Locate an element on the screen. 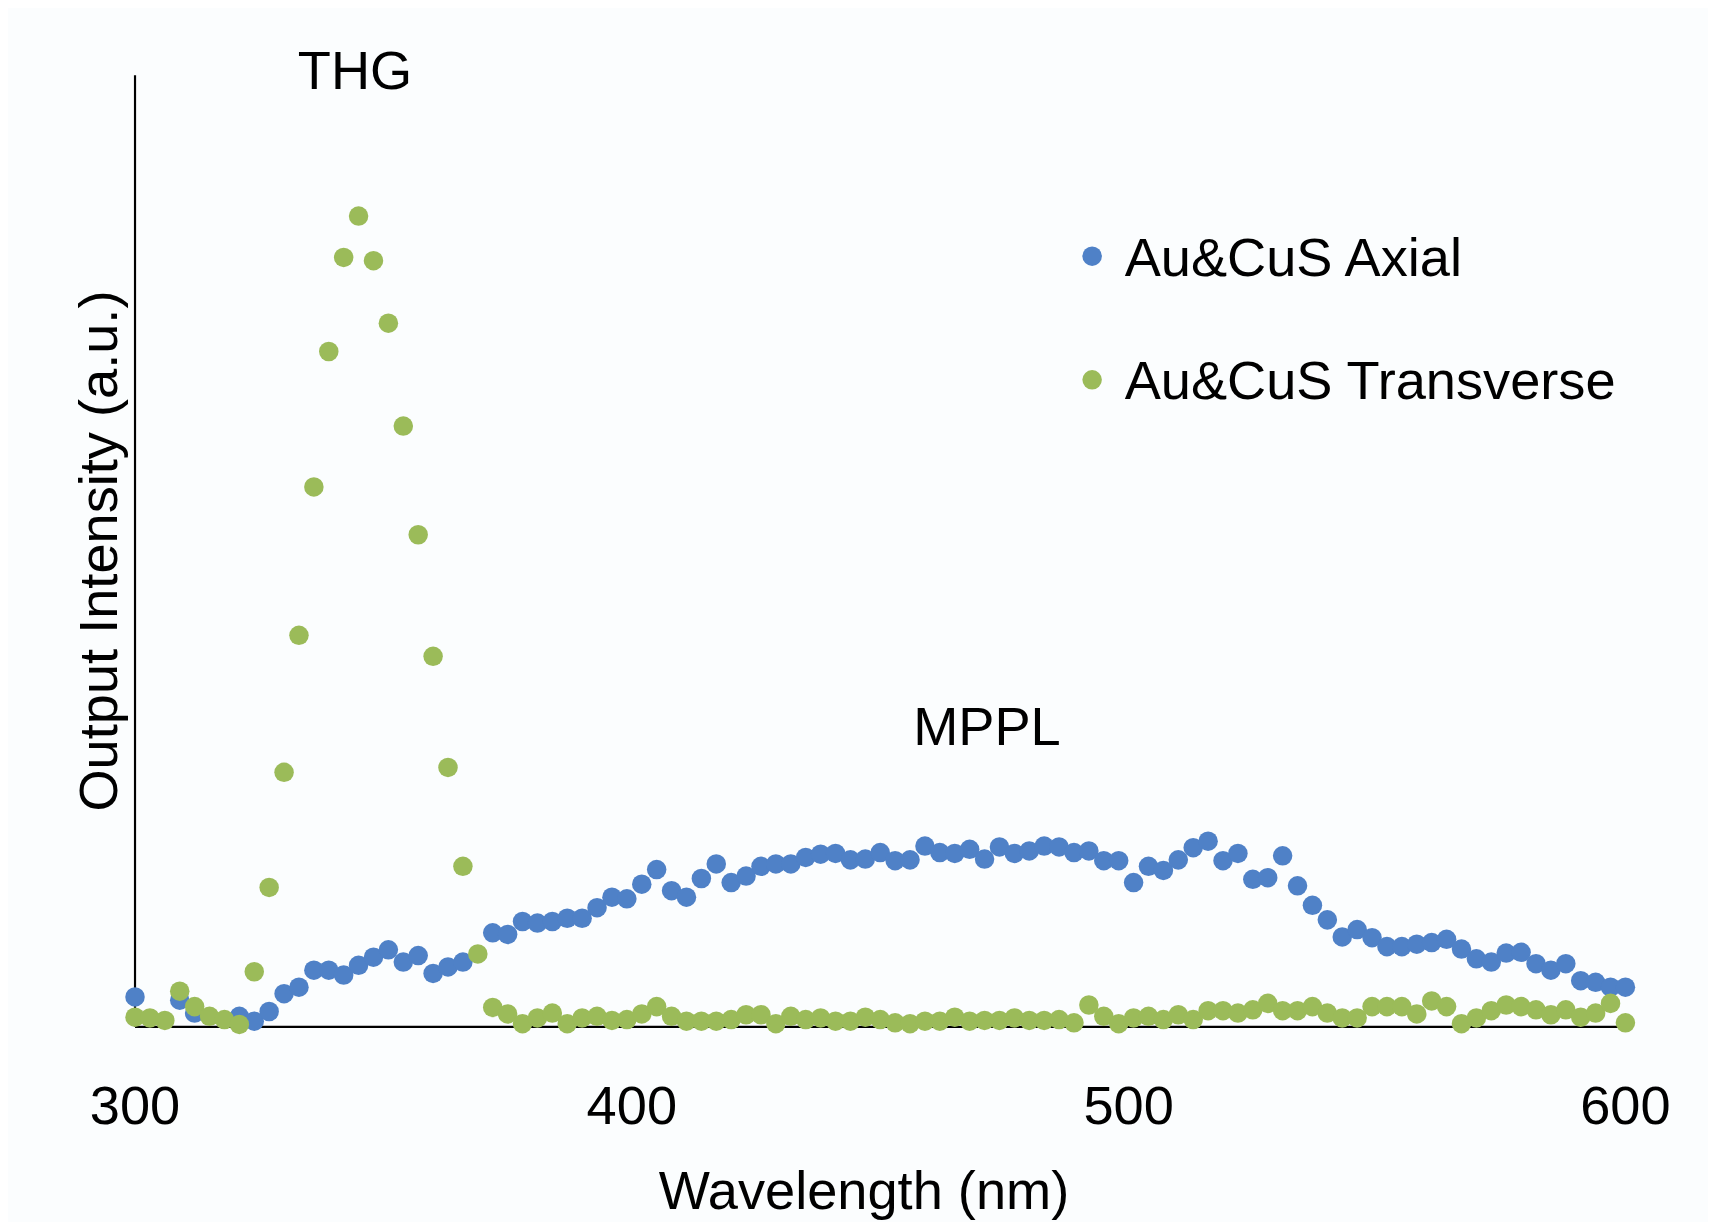 Image resolution: width=1717 pixels, height=1226 pixels. annotation: MPPL is located at coordinates (987, 726).